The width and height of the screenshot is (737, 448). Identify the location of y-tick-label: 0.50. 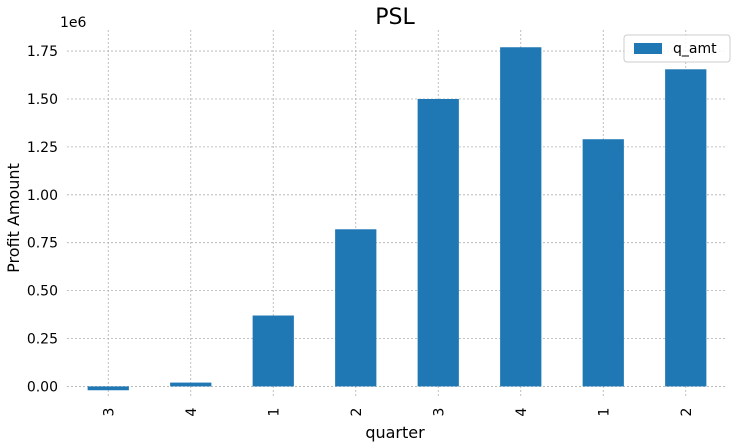
(42, 292).